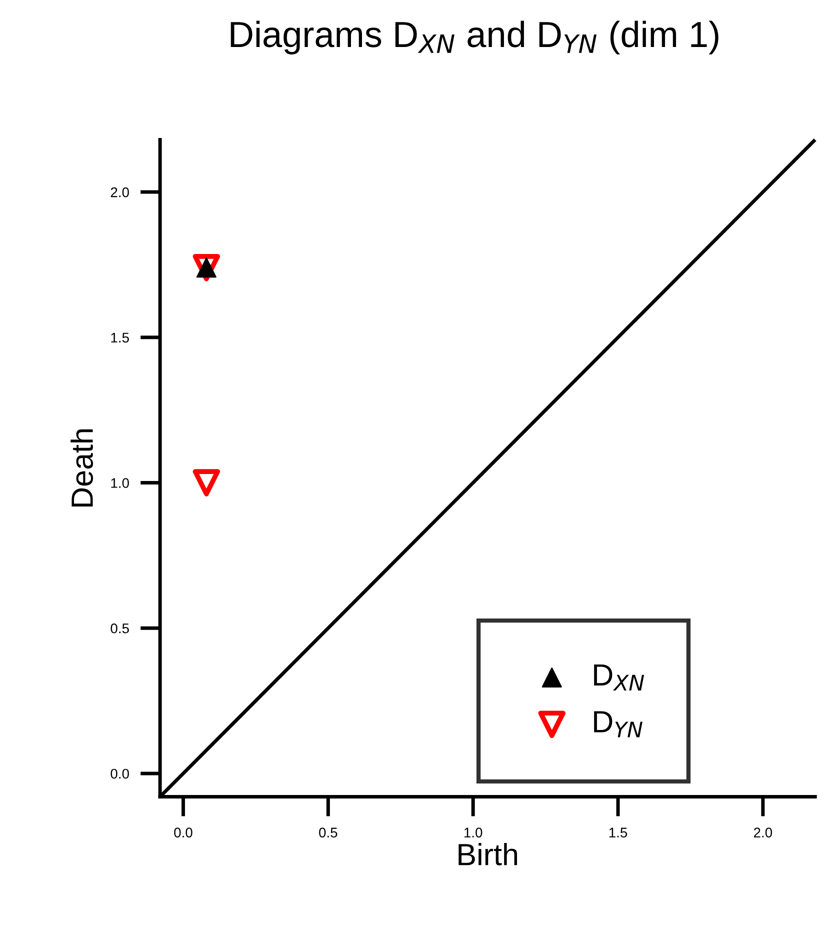 The width and height of the screenshot is (825, 944). What do you see at coordinates (619, 677) in the screenshot?
I see `legend-label: D$_{XN}$` at bounding box center [619, 677].